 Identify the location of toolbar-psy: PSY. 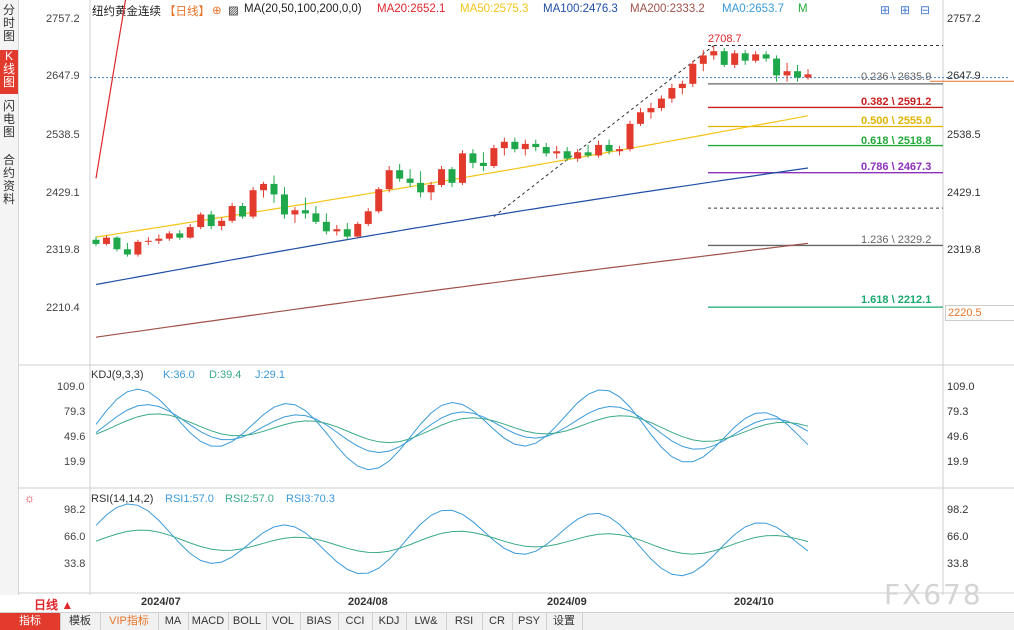
(529, 621).